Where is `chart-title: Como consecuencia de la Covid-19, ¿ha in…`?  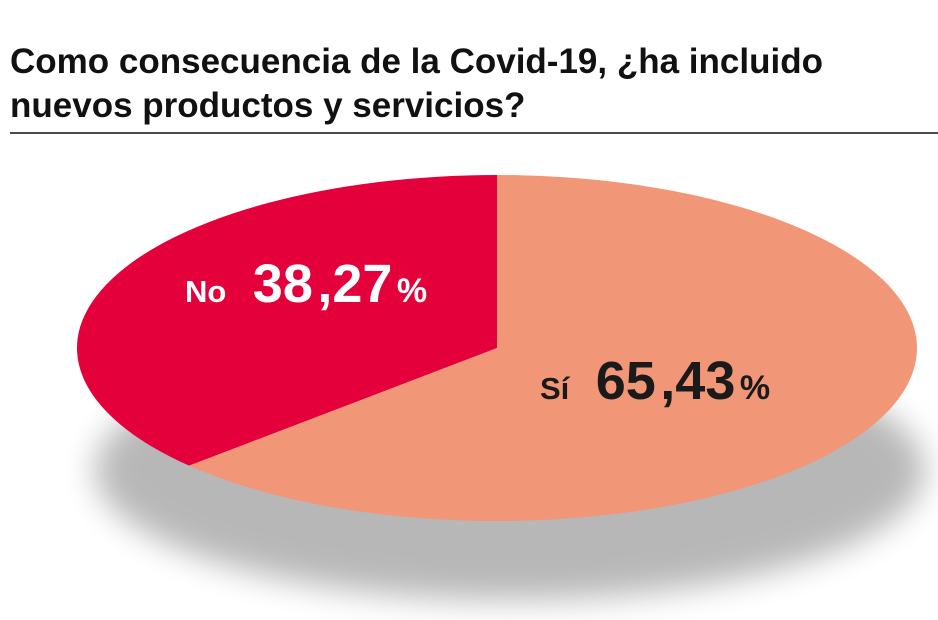
chart-title: Como consecuencia de la Covid-19, ¿ha in… is located at coordinates (472, 84).